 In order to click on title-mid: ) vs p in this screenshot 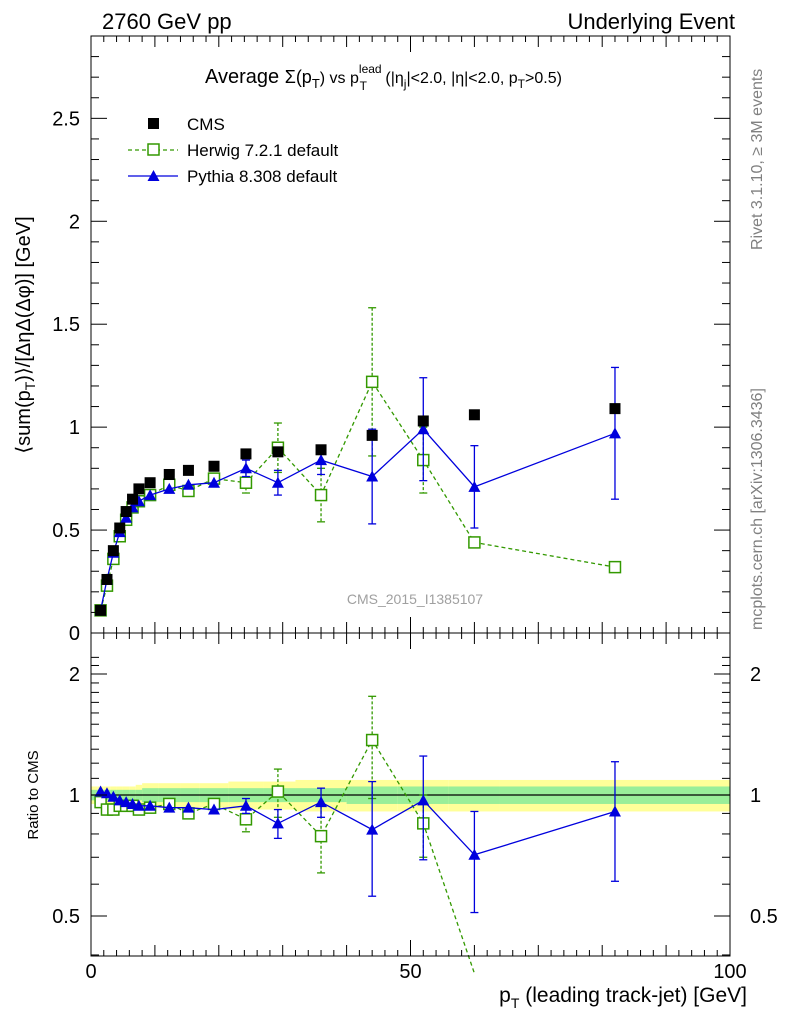, I will do `click(339, 78)`.